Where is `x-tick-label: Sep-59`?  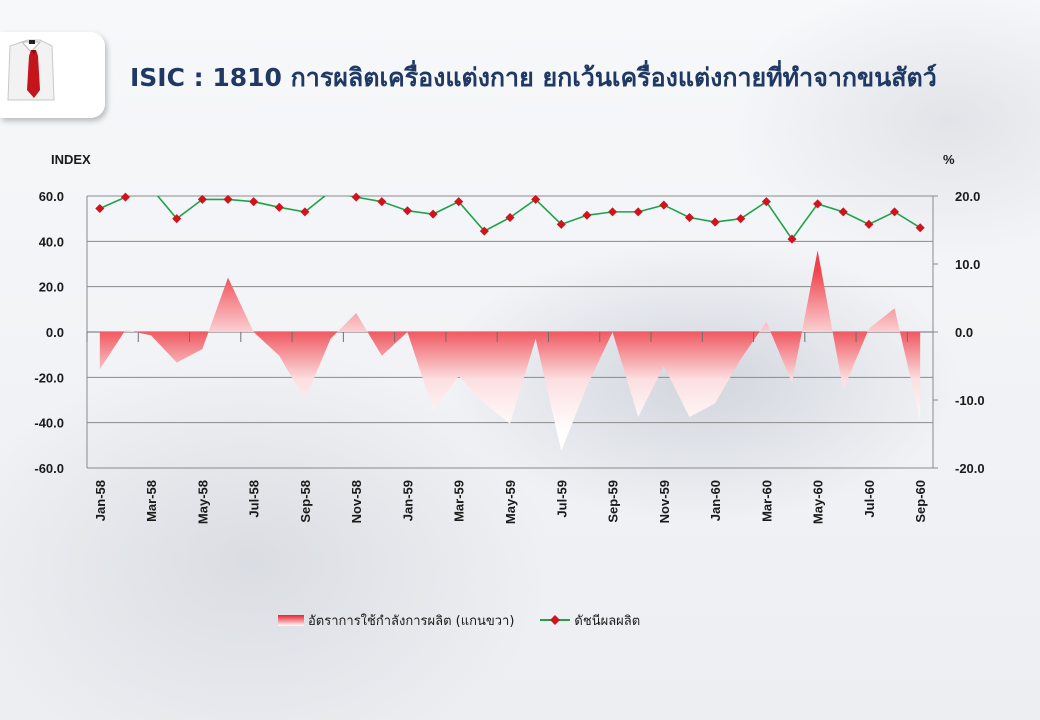 x-tick-label: Sep-59 is located at coordinates (613, 501).